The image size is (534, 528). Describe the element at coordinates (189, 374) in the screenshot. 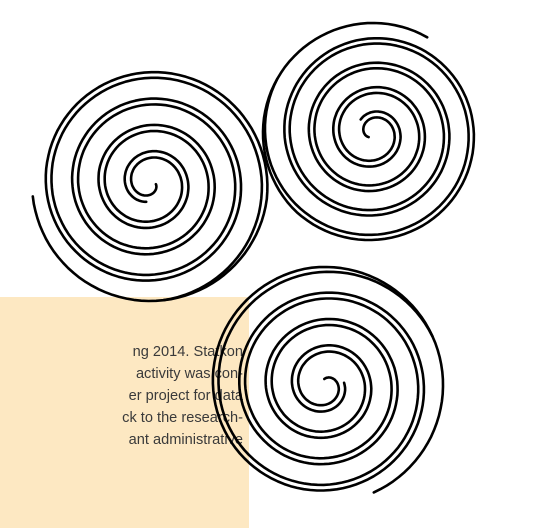

I see `body-text-line: activity was con-` at that location.